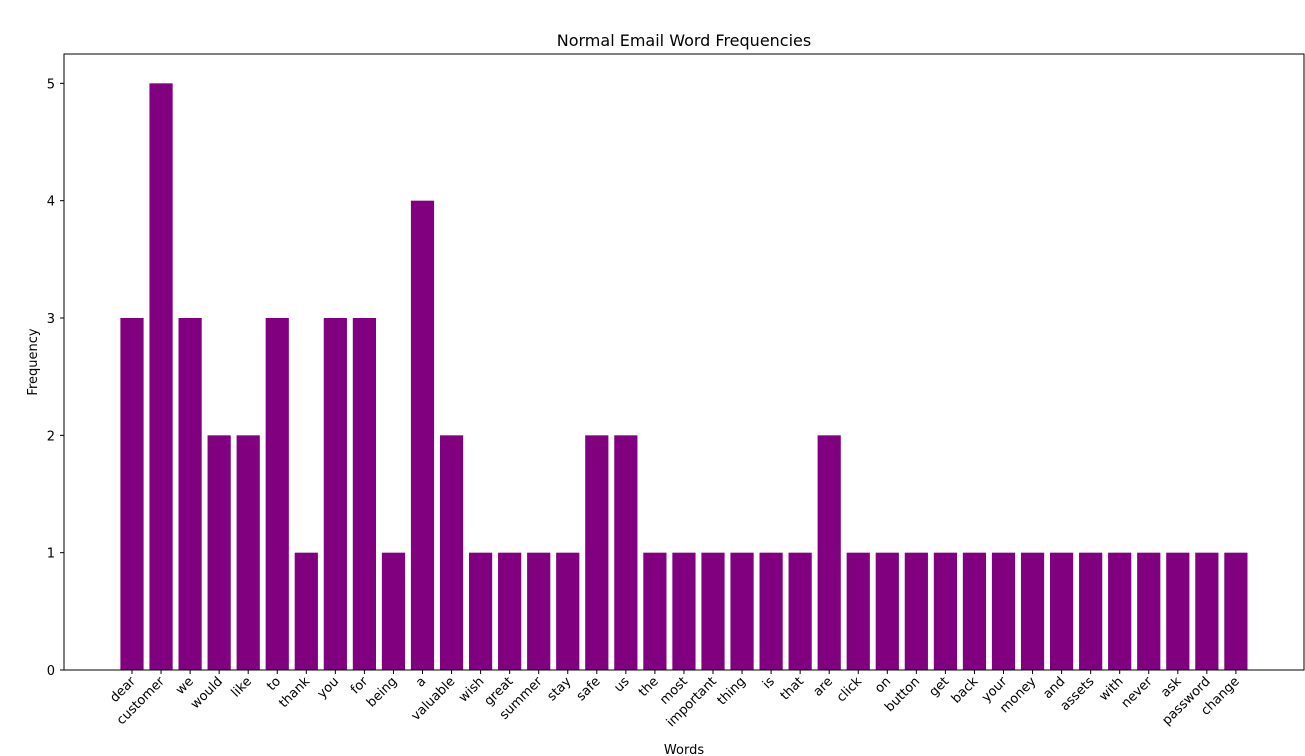  I want to click on bar-being, so click(393, 611).